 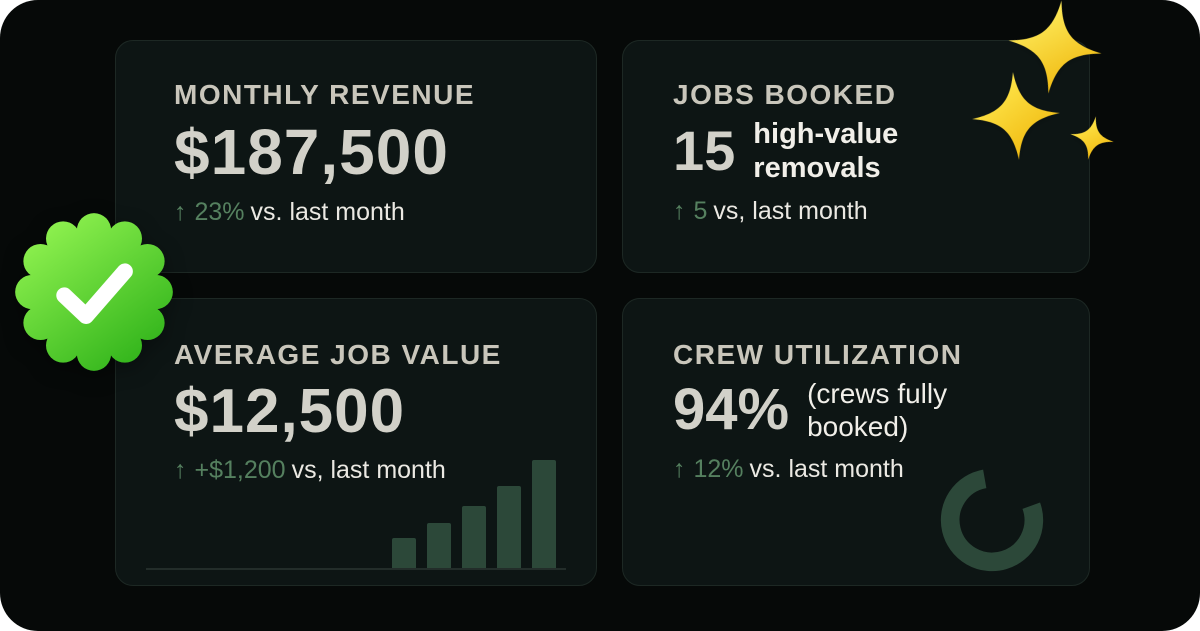 I want to click on jobs-booked-delta-row: ↑ 5 vs, last month, so click(x=856, y=211).